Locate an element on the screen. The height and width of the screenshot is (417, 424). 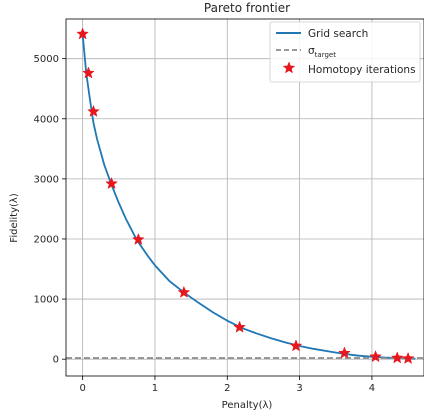
x-axis-ticks: 0 1 2 3 4 is located at coordinates (227, 385).